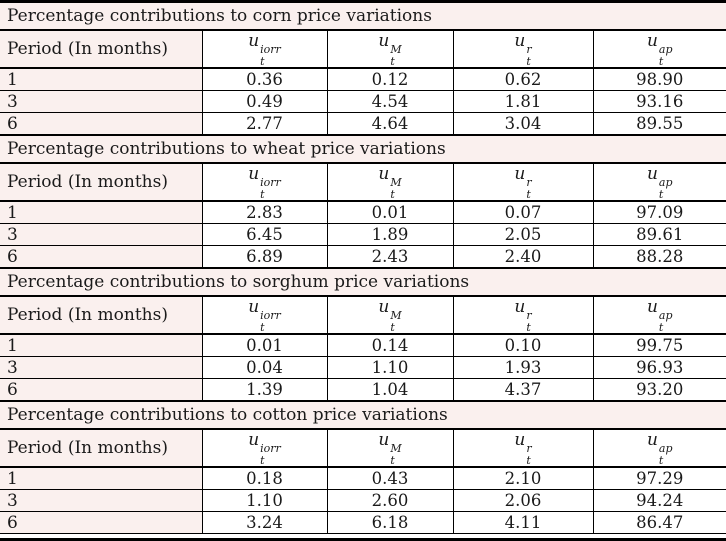  What do you see at coordinates (522, 501) in the screenshot?
I see `value-cell: 2.06` at bounding box center [522, 501].